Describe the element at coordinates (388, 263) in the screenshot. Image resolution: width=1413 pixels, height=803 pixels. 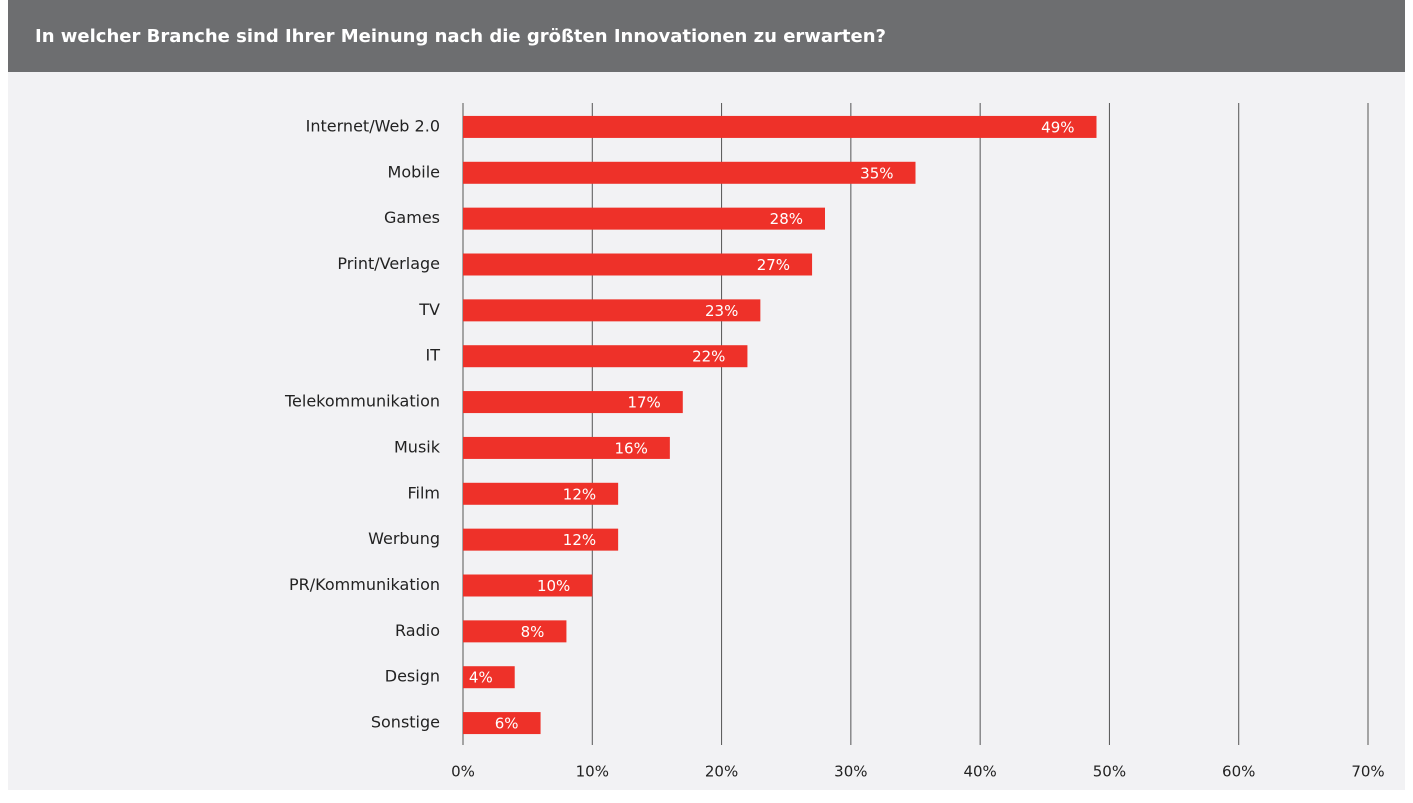
I see `y-tick-label: Print/Verlage` at that location.